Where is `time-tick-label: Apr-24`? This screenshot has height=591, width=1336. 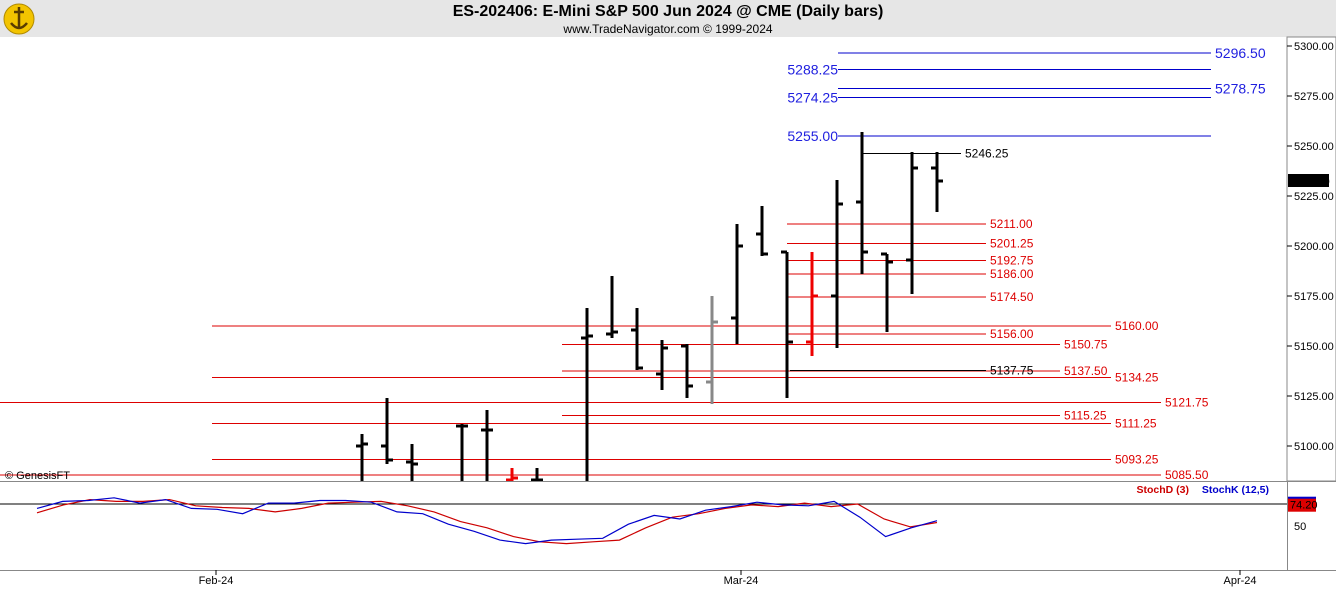
time-tick-label: Apr-24 is located at coordinates (1239, 581).